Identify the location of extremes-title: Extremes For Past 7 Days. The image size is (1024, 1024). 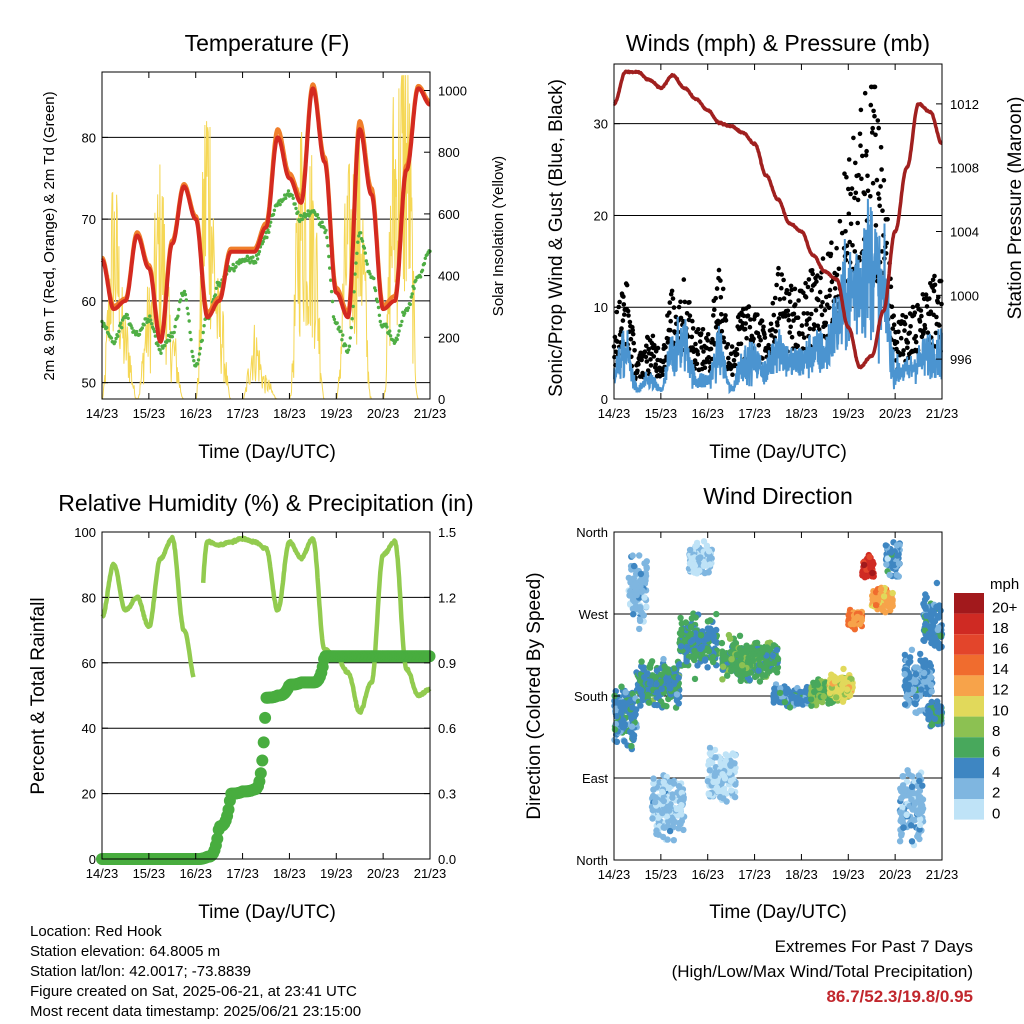
(873, 946).